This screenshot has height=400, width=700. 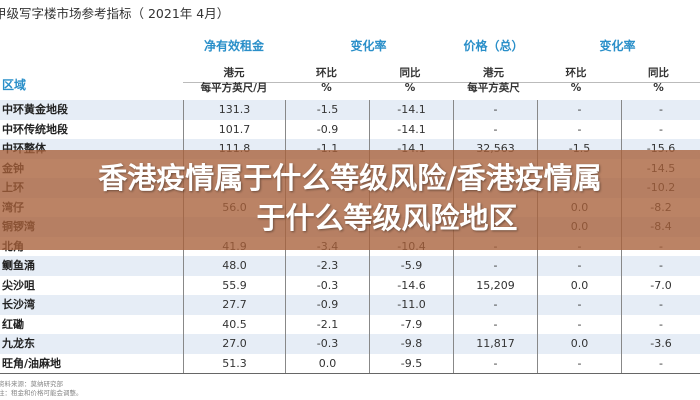 I want to click on note-adjust: 注：租金和价格可能会调整。, so click(x=41, y=393).